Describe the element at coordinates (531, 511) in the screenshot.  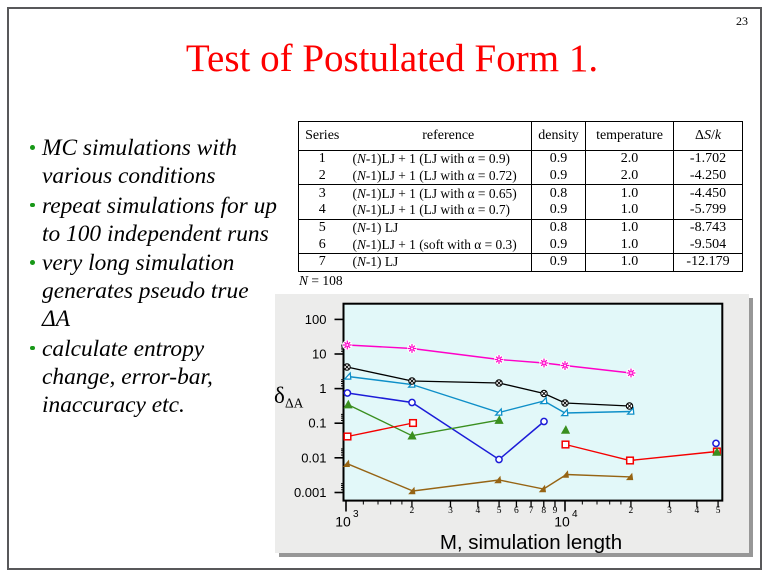
I see `svg-text: 7` at that location.